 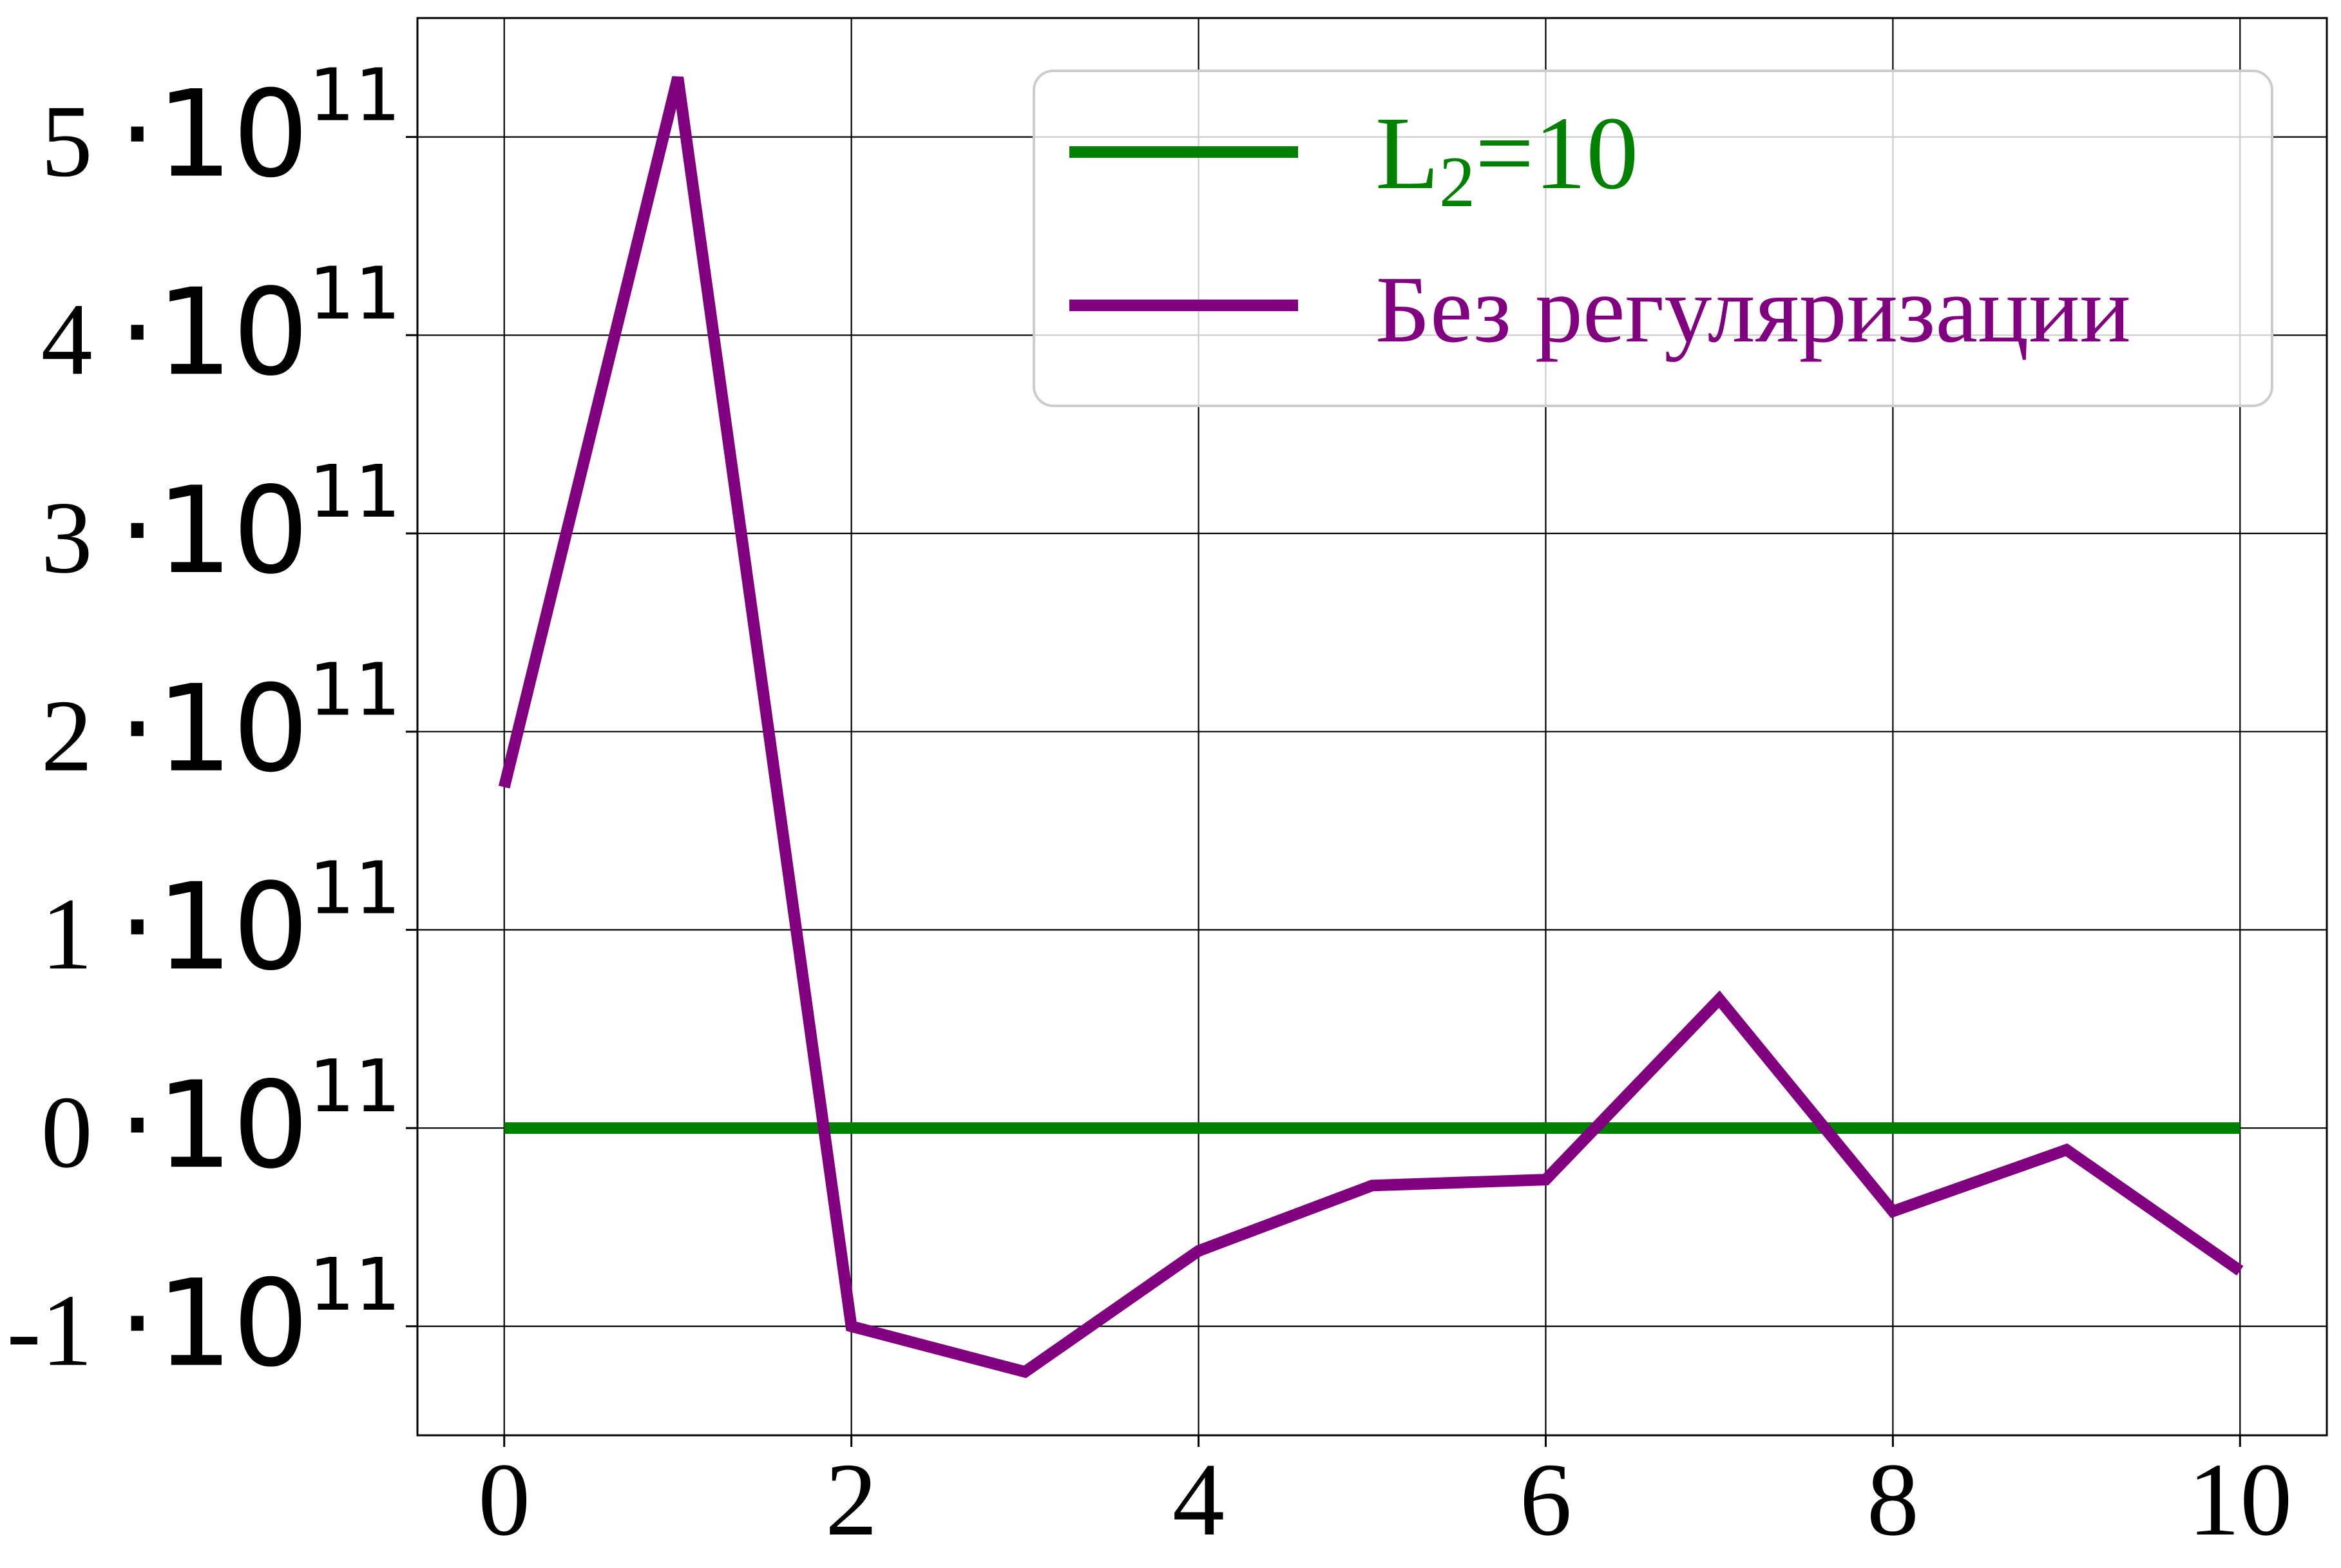 I want to click on x-tick-label-0: 0, so click(x=504, y=1500).